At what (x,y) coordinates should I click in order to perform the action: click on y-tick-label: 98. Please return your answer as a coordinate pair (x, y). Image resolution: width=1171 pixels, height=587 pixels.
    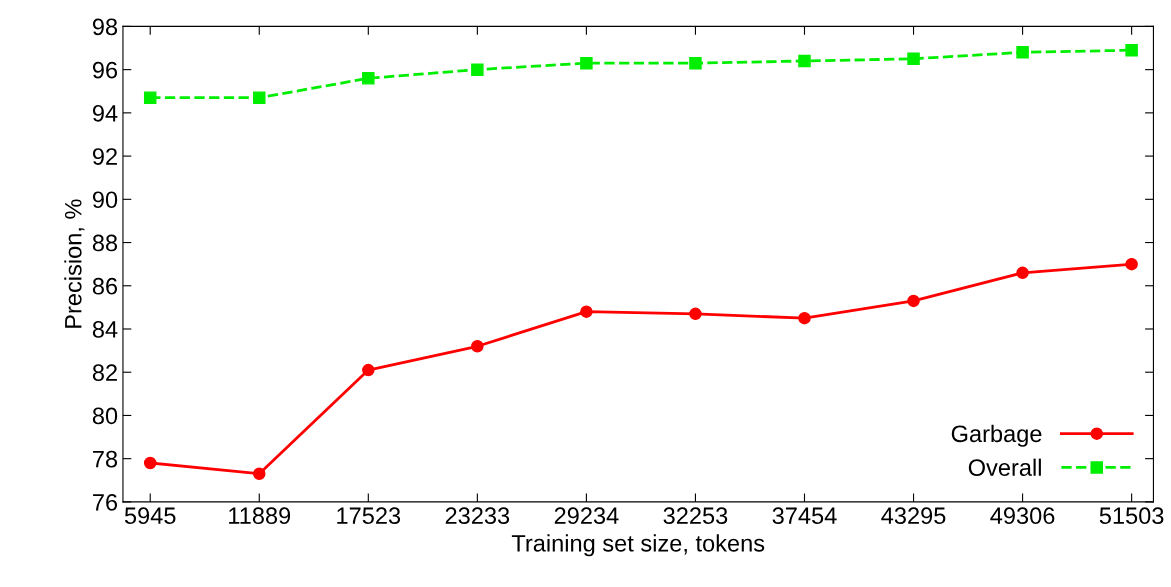
    Looking at the image, I should click on (105, 27).